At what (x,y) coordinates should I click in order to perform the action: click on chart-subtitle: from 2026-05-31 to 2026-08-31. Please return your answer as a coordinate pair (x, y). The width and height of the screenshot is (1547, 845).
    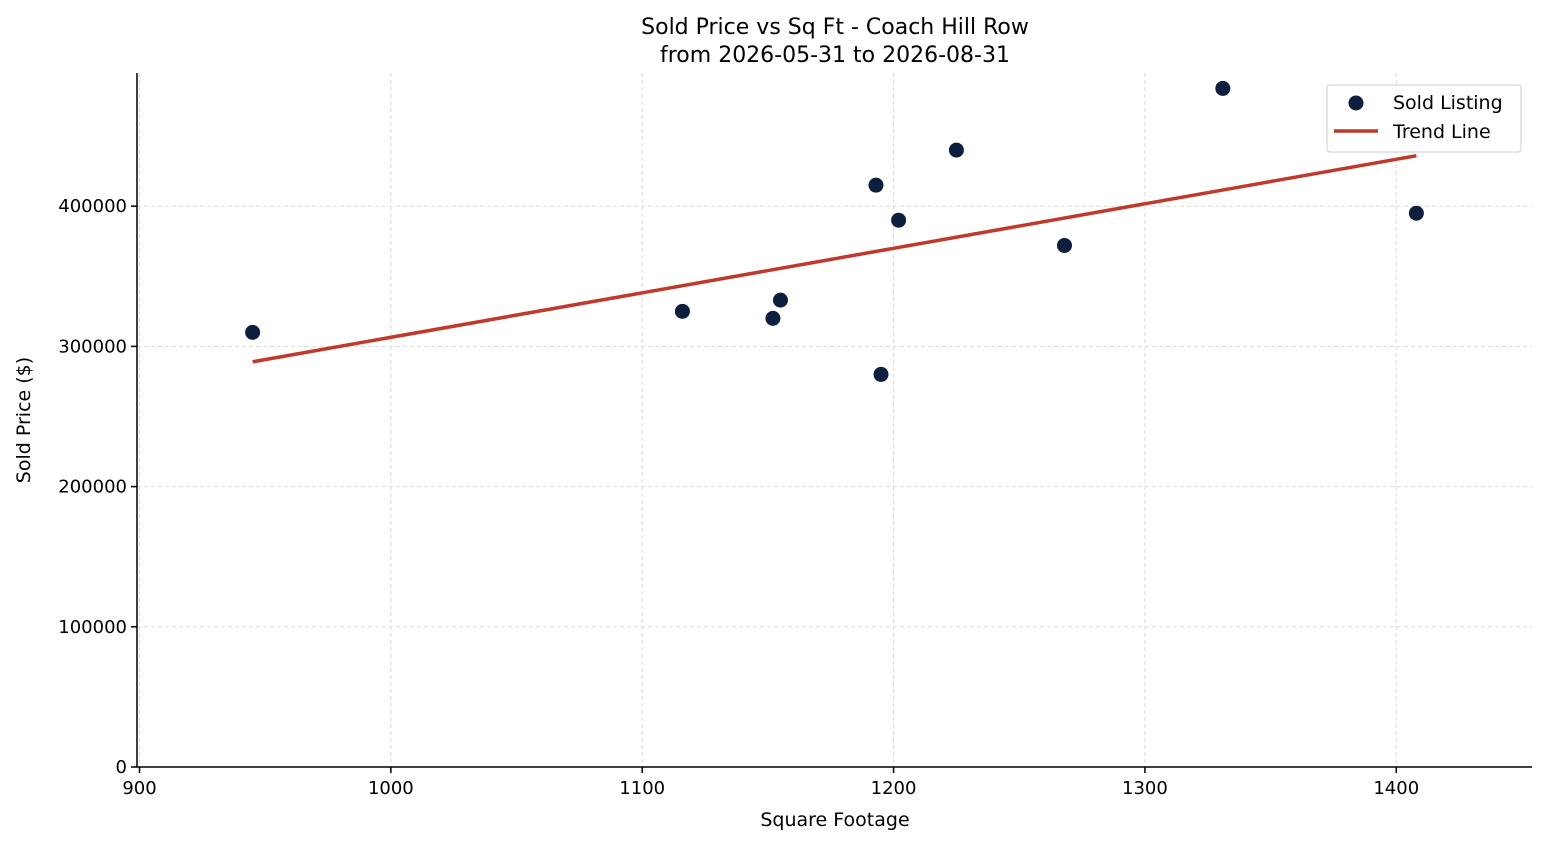
    Looking at the image, I should click on (835, 55).